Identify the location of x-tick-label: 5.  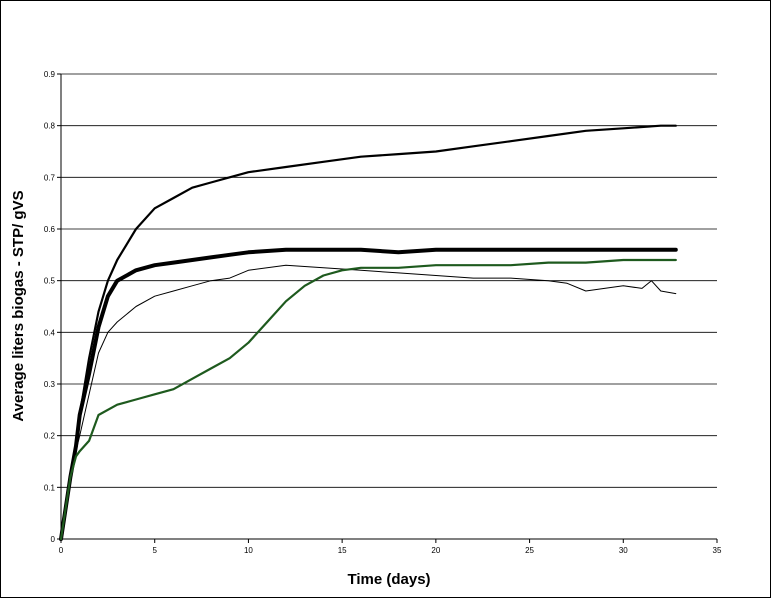
(154, 550).